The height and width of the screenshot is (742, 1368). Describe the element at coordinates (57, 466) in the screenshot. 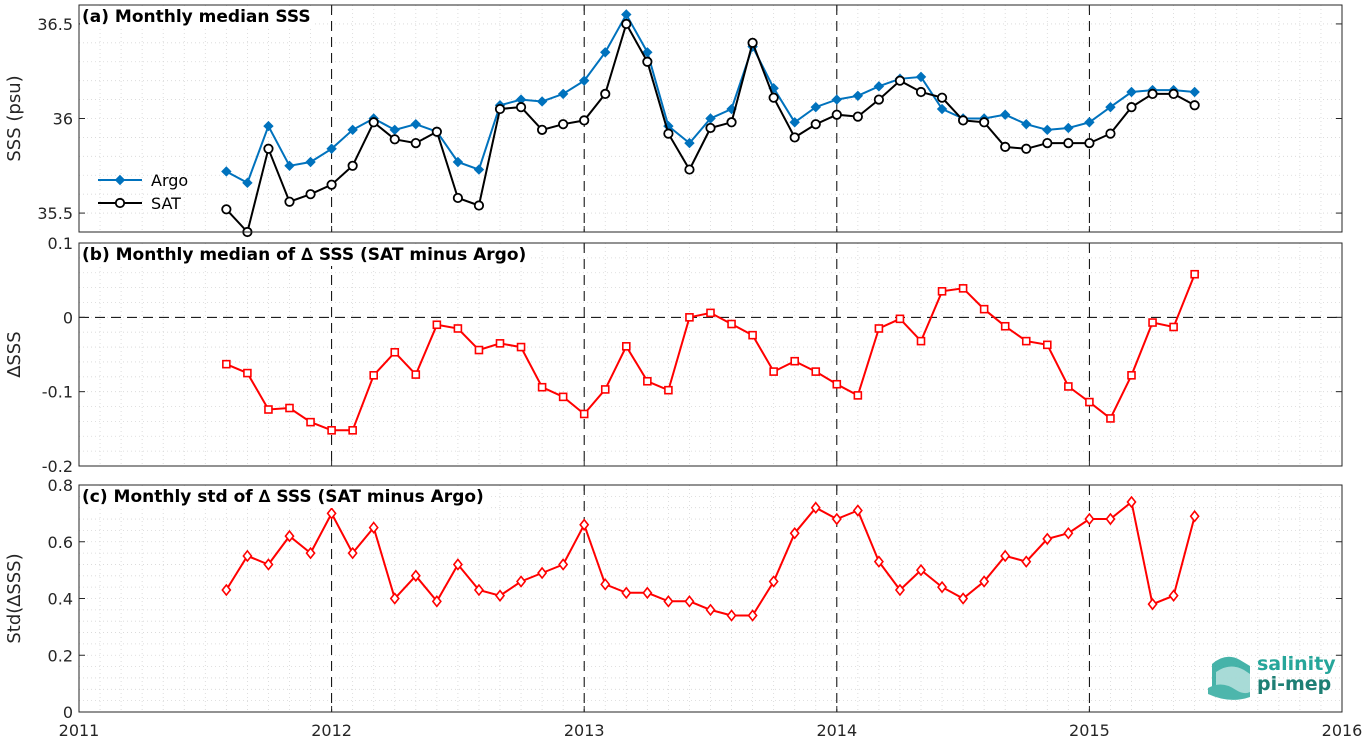

I see `y-tick-label: -0.2` at that location.